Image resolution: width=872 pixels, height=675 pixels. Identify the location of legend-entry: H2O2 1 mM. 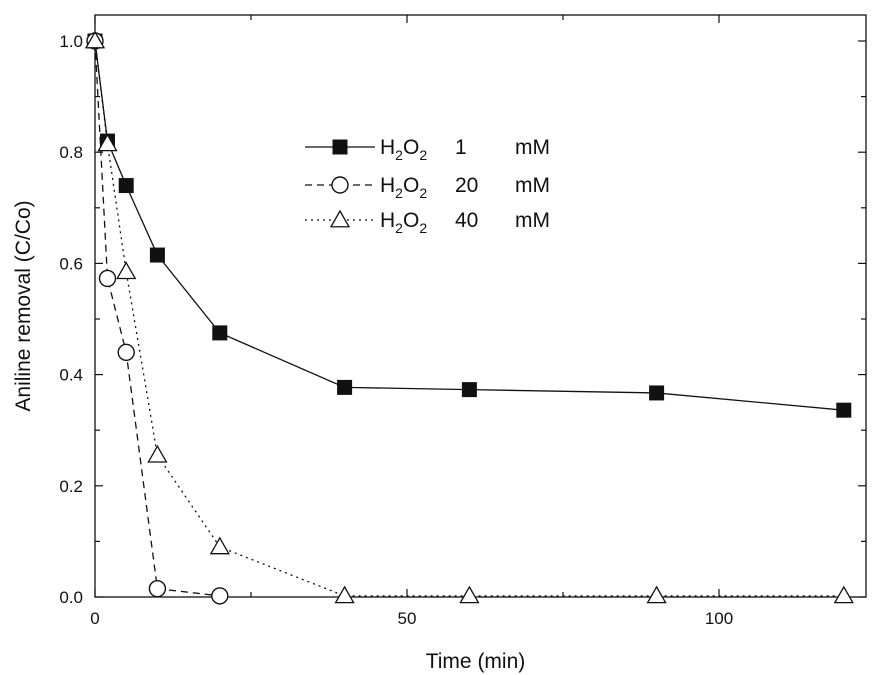
(427, 149).